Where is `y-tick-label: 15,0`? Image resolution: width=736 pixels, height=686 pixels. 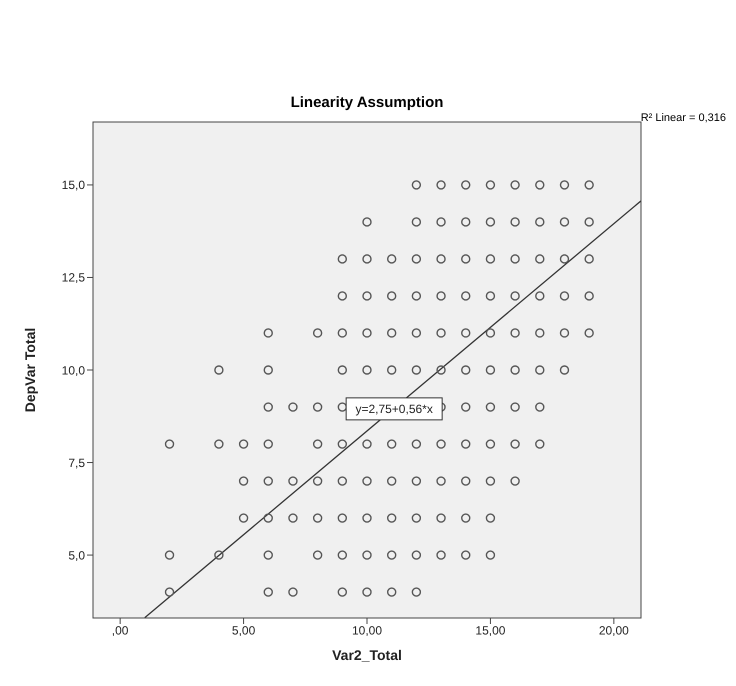
y-tick-label: 15,0 is located at coordinates (74, 185).